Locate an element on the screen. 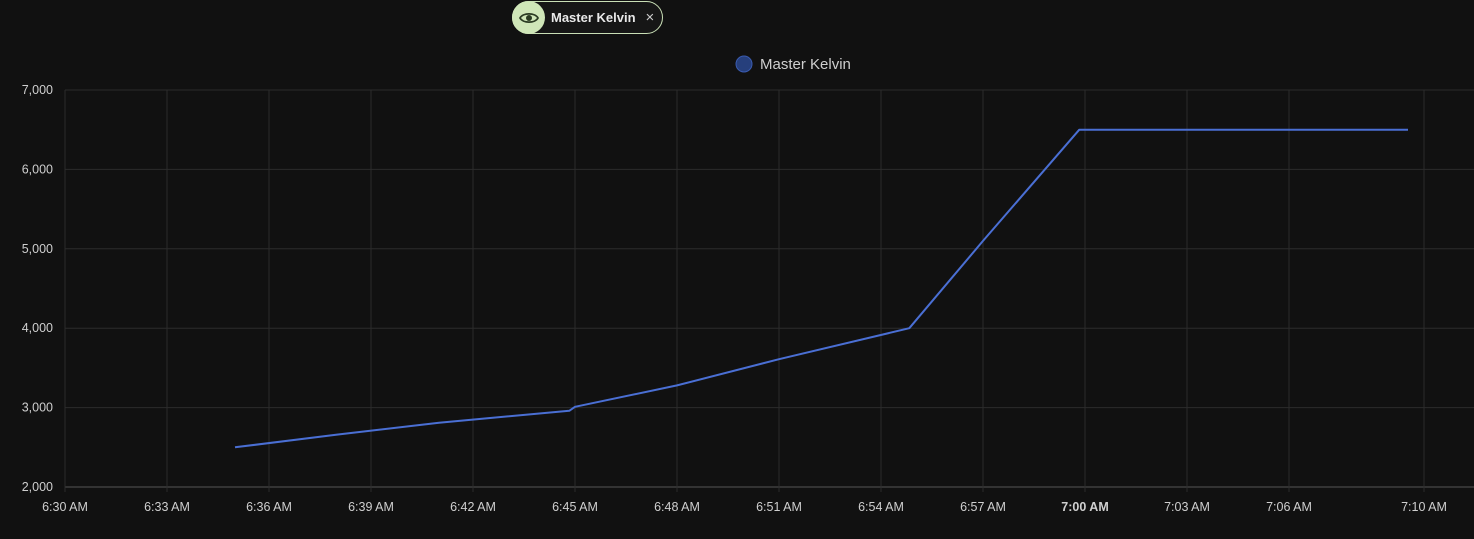 The height and width of the screenshot is (539, 1474). filter-chip-master-kelvin: Master Kelvin × is located at coordinates (588, 17).